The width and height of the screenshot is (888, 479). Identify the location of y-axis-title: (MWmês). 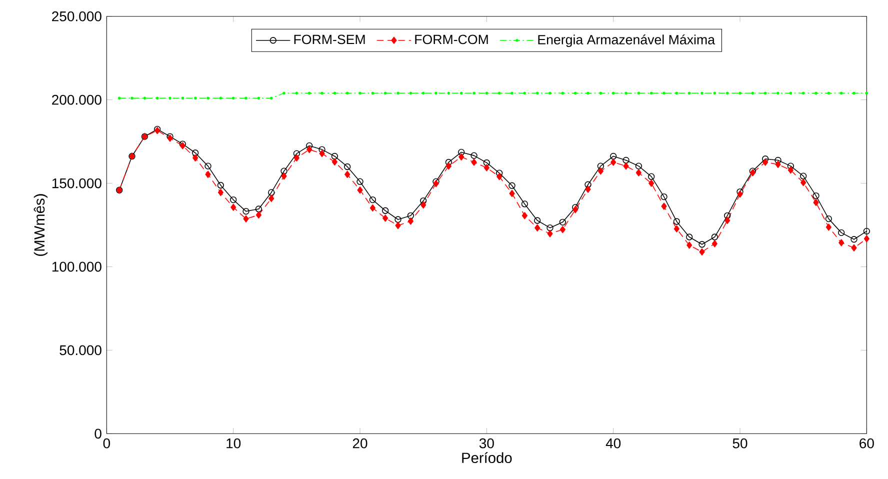
(41, 225).